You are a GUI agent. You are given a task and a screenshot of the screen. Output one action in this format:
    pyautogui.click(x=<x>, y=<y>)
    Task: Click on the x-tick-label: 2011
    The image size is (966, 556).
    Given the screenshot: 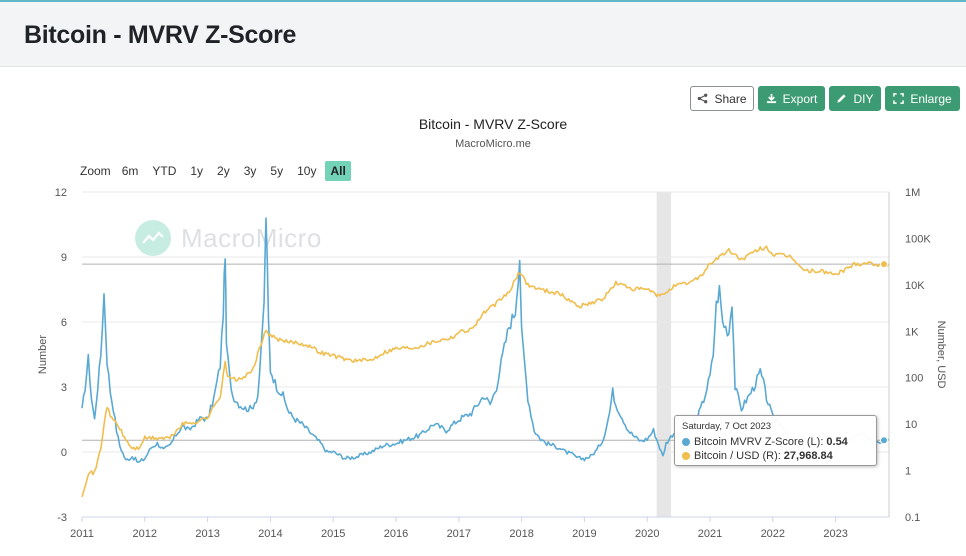 What is the action you would take?
    pyautogui.click(x=82, y=534)
    